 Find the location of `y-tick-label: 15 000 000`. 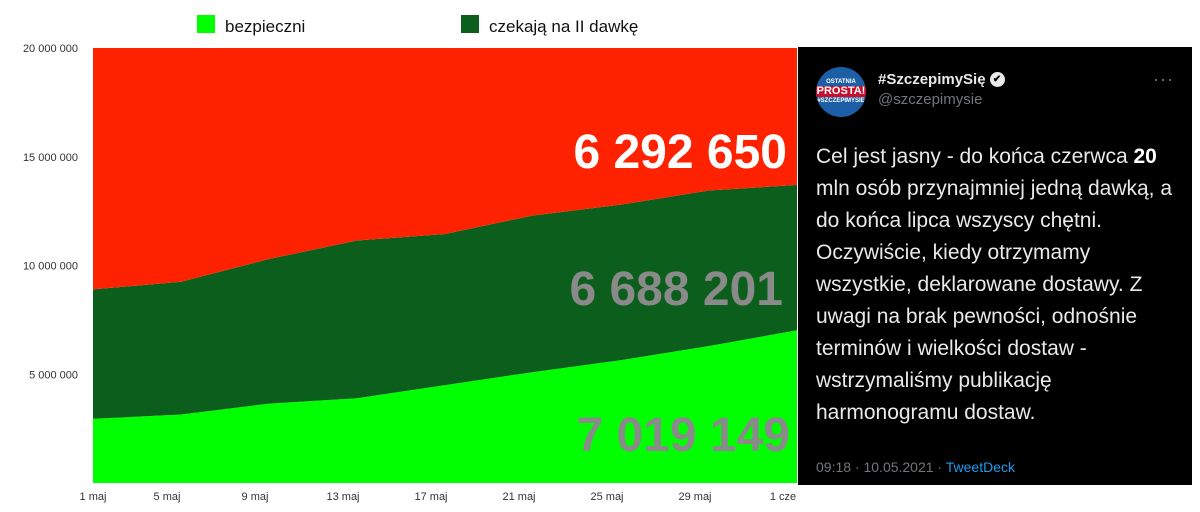

y-tick-label: 15 000 000 is located at coordinates (50, 158).